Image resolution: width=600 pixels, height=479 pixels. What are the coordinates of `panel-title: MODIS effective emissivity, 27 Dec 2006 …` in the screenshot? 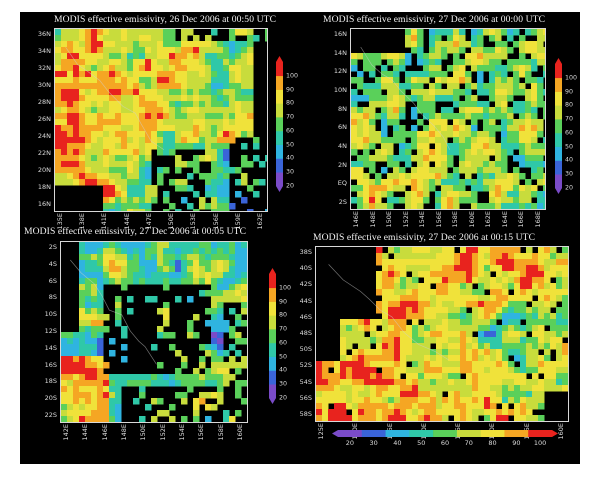 It's located at (424, 237).